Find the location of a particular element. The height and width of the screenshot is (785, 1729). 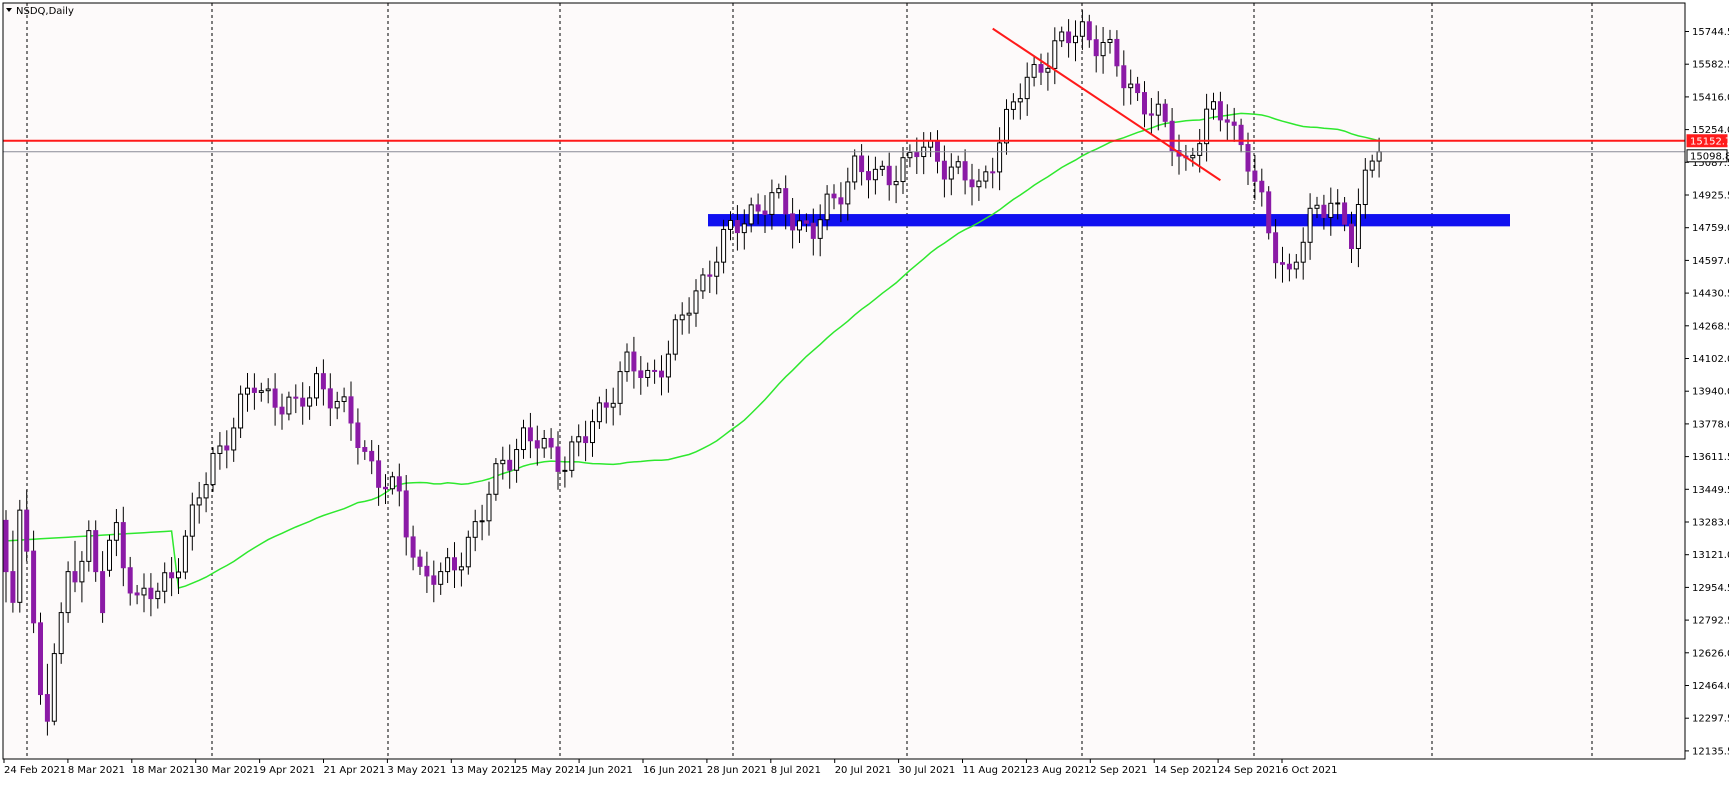

resistance-price-label: 15152.7 is located at coordinates (1707, 141).